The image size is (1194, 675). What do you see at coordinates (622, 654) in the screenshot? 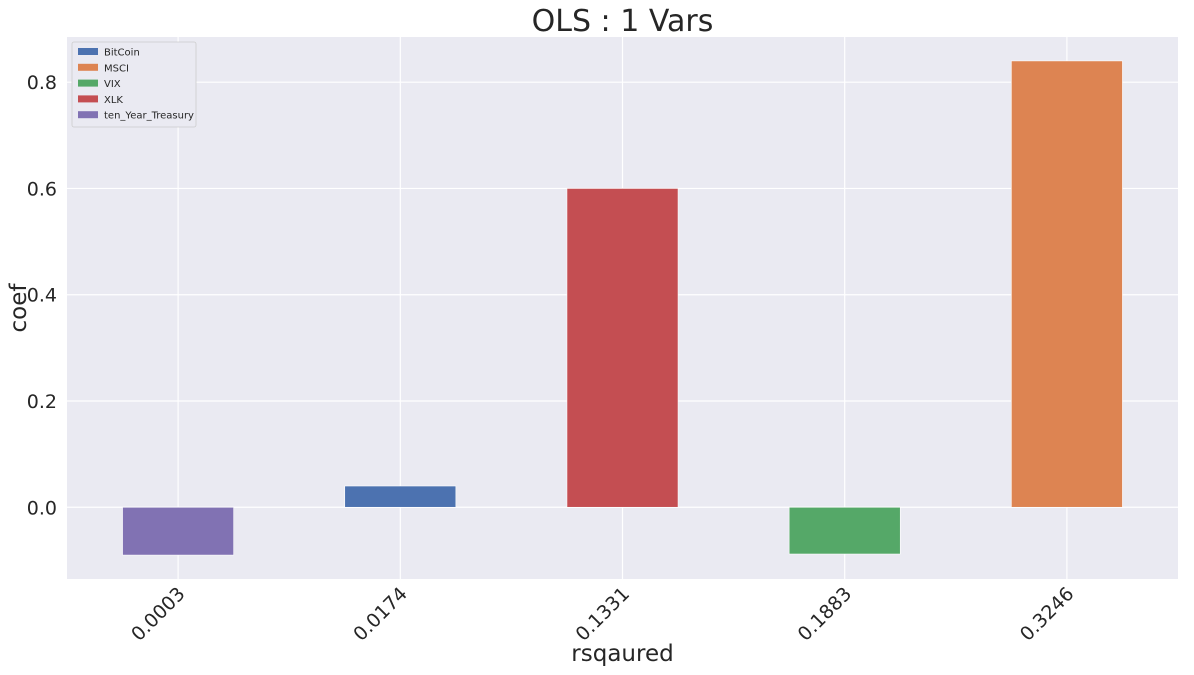
I see `x-axis-label: rsqaured` at bounding box center [622, 654].